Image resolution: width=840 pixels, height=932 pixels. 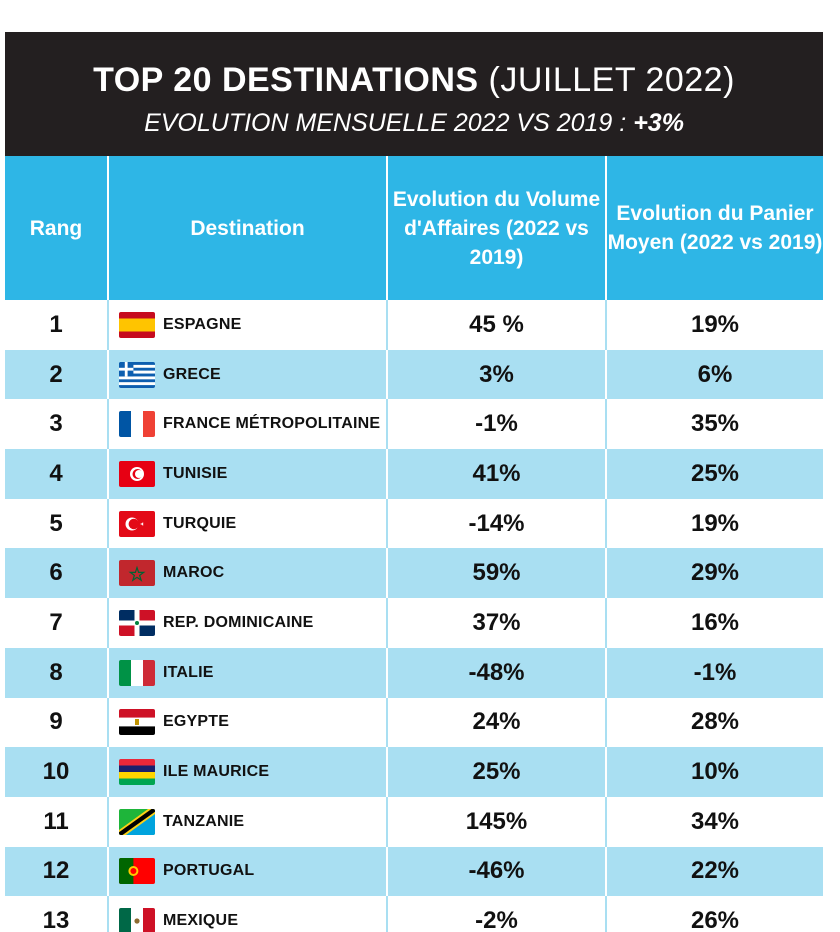 What do you see at coordinates (272, 424) in the screenshot?
I see `destination-name: FRANCE MÉTROPOLITAINE` at bounding box center [272, 424].